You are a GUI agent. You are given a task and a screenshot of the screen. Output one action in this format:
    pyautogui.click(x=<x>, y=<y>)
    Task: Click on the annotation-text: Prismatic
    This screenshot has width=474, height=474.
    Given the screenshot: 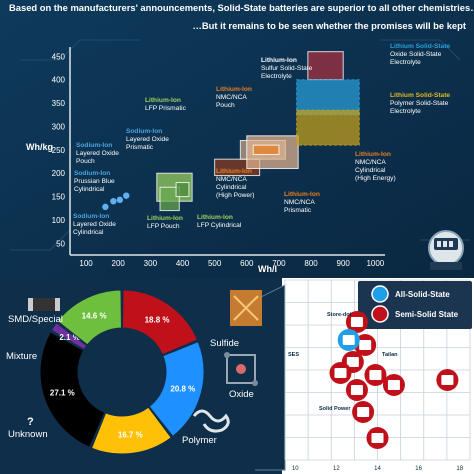 What is the action you would take?
    pyautogui.click(x=298, y=210)
    